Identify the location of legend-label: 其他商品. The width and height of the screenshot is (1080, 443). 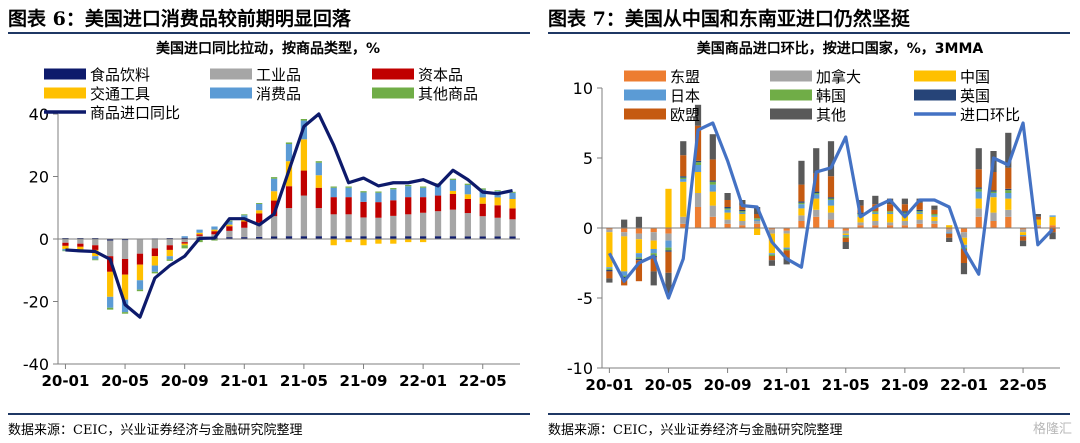
(448, 94).